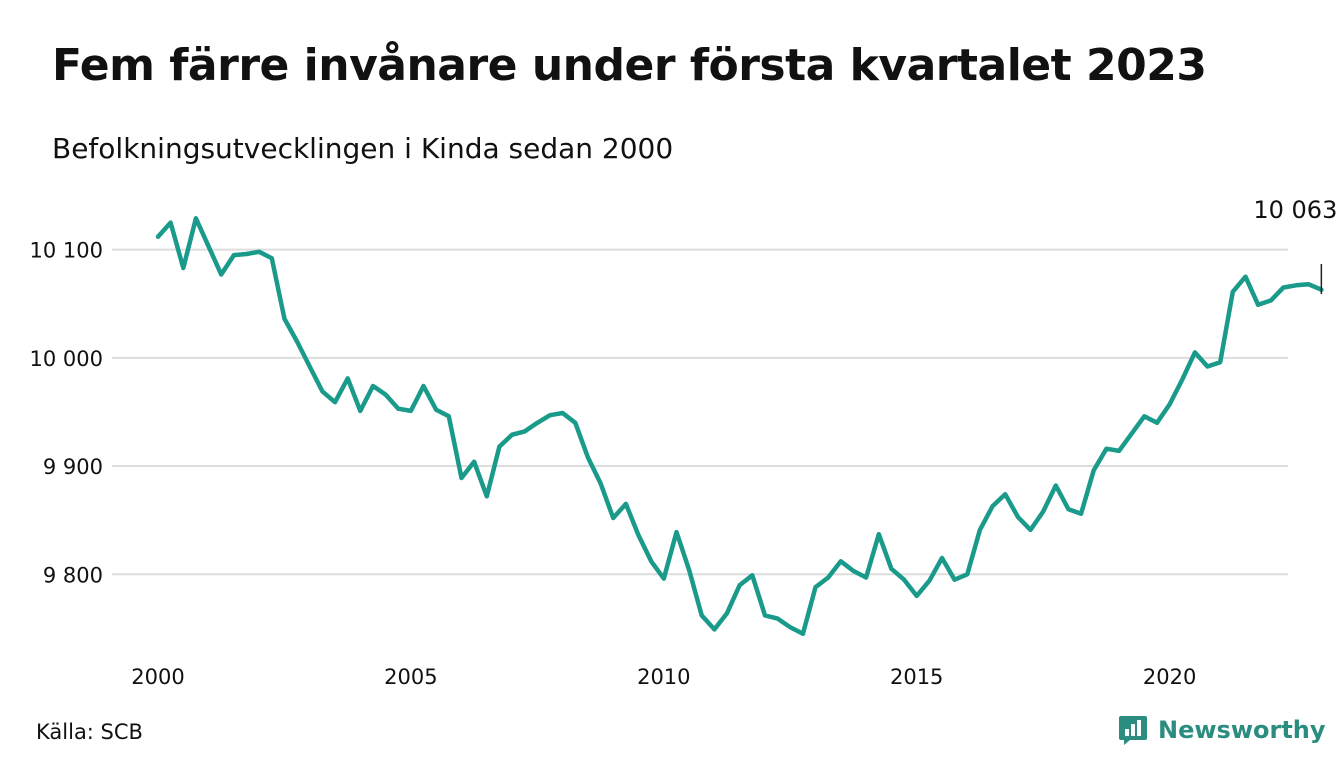  I want to click on brand-name: Newsworthy, so click(1242, 730).